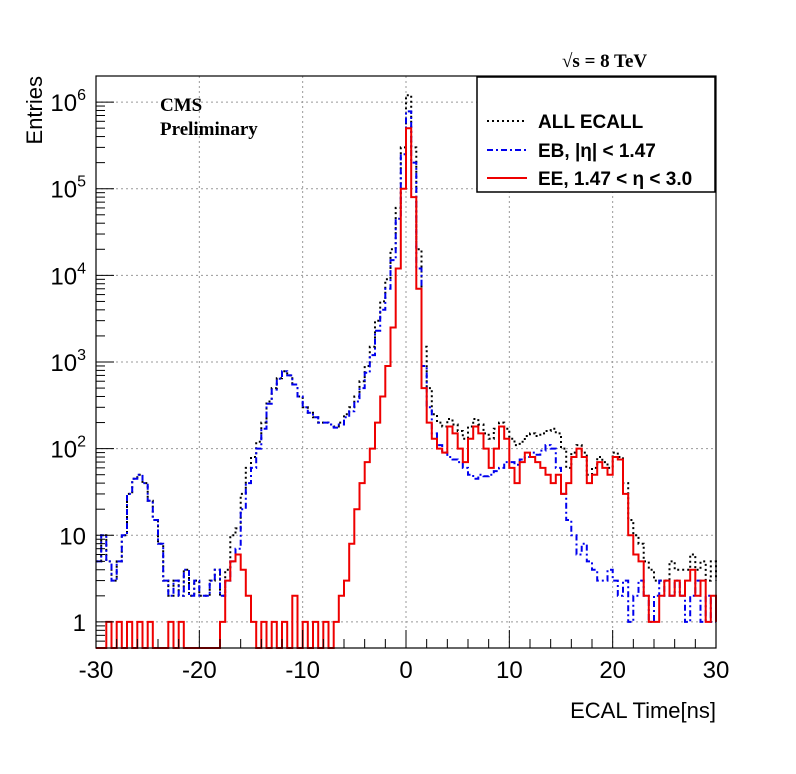  Describe the element at coordinates (209, 129) in the screenshot. I see `preliminary-label: Preliminary` at that location.